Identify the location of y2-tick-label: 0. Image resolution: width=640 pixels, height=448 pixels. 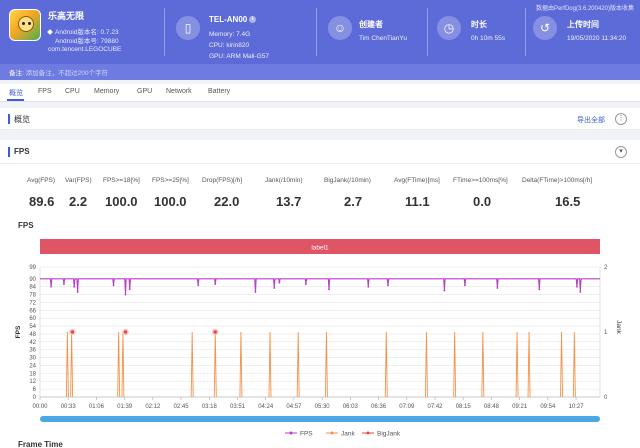
(606, 398).